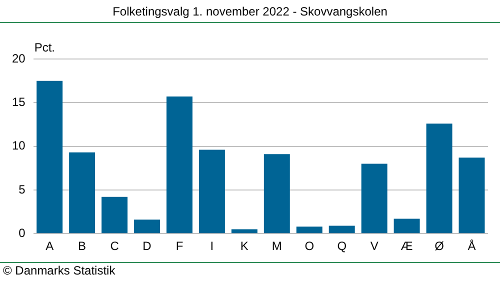 The width and height of the screenshot is (500, 282). Describe the element at coordinates (19, 58) in the screenshot. I see `y-tick-label: 20` at that location.